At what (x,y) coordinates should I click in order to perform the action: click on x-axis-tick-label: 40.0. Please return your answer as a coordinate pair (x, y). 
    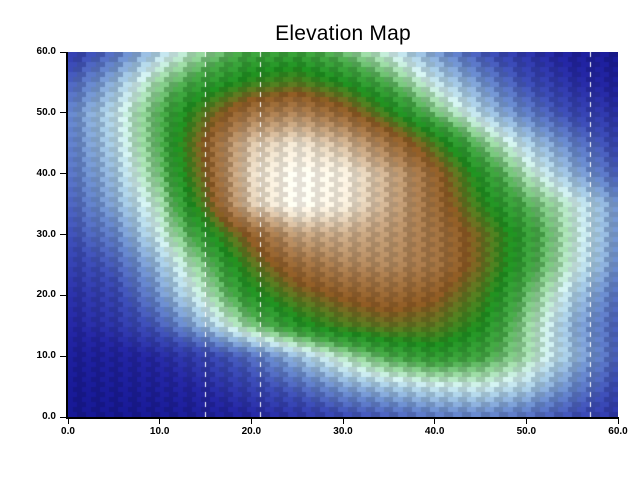
    Looking at the image, I should click on (434, 431).